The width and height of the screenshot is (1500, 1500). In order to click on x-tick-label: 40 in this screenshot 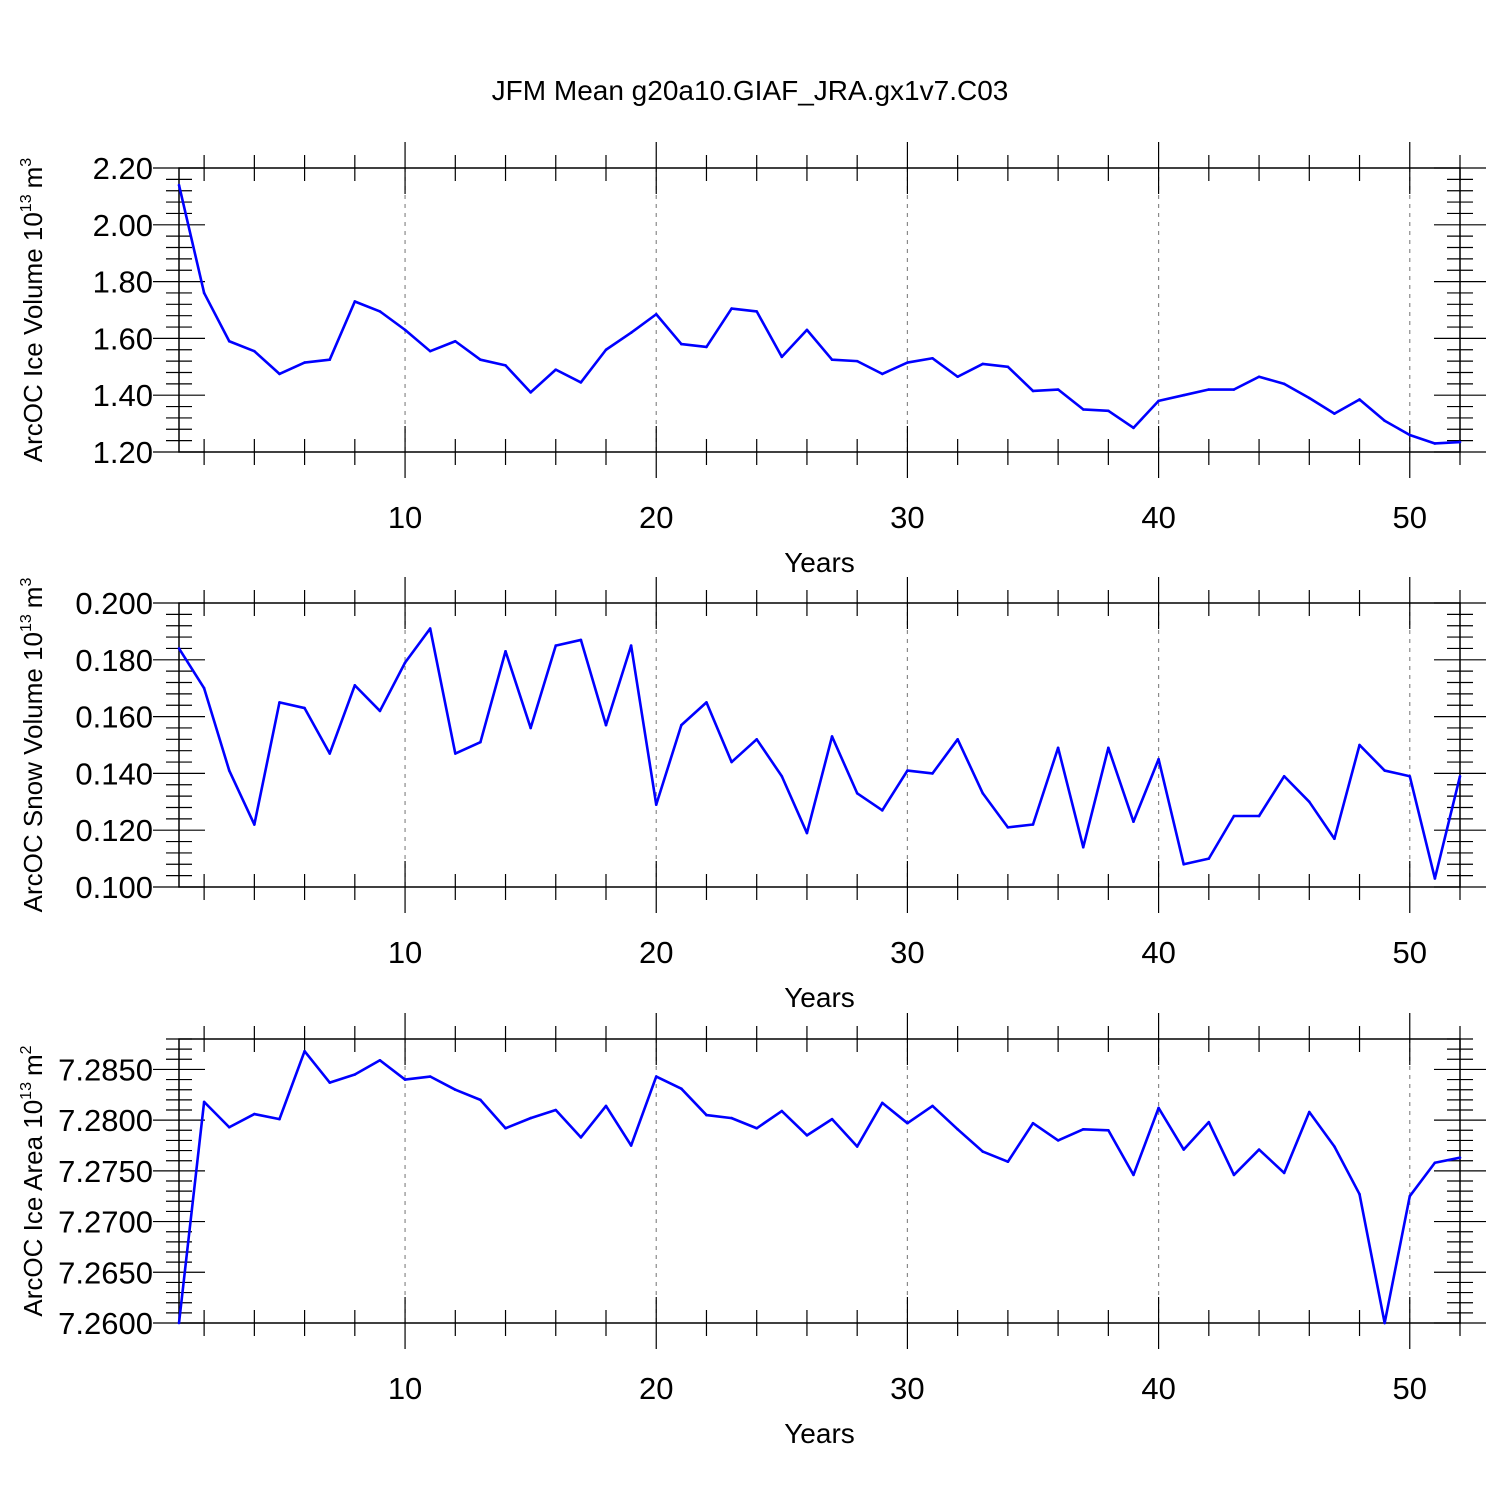, I will do `click(1158, 1388)`.